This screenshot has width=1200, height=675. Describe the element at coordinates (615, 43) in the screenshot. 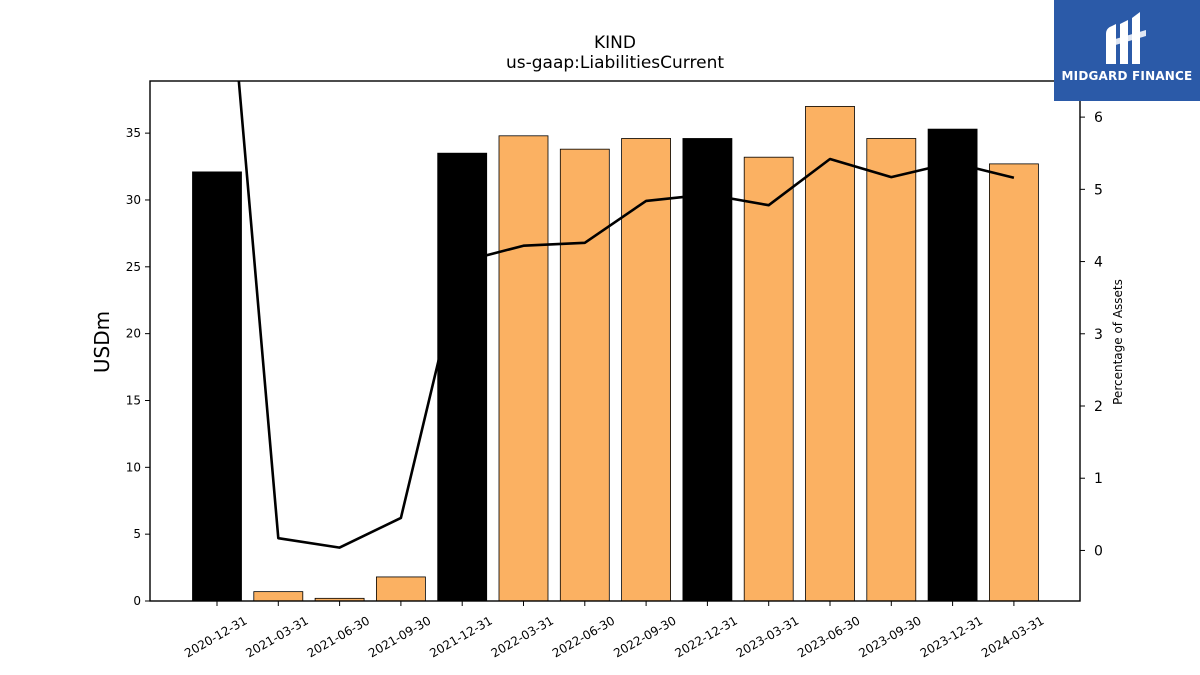

I see `chart-title: KIND` at that location.